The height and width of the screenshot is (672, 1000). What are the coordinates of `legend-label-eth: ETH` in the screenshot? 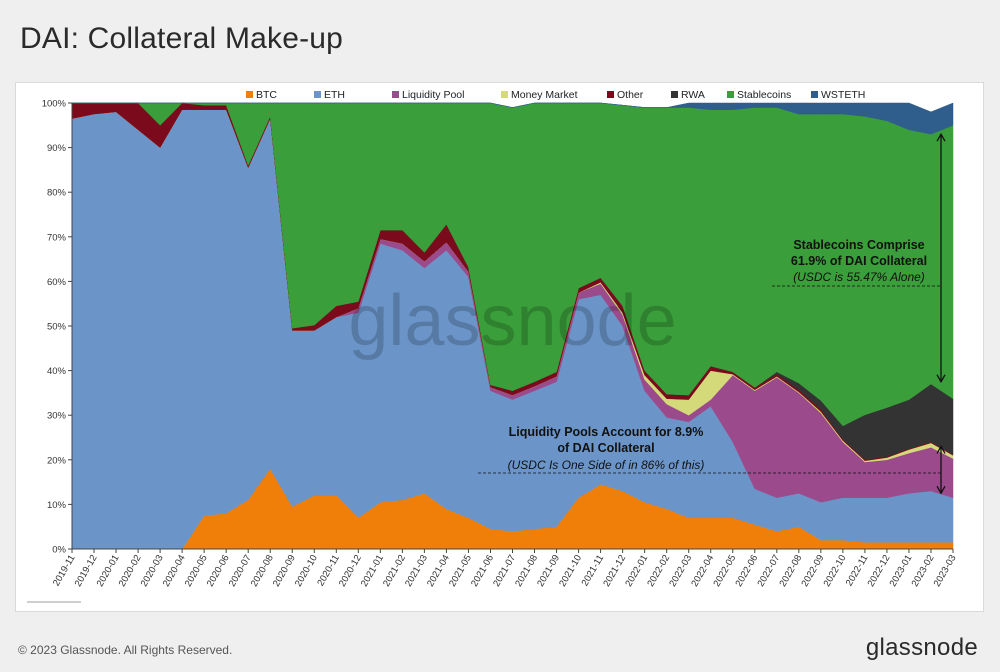 It's located at (334, 95).